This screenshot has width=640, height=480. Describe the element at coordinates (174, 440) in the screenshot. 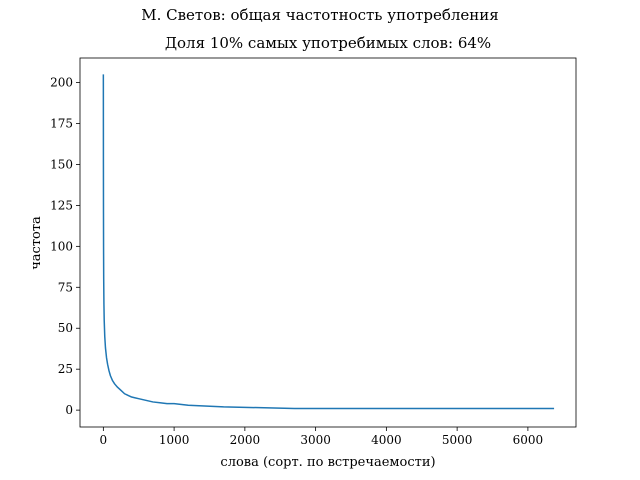

I see `x-tick-label: 1000` at that location.